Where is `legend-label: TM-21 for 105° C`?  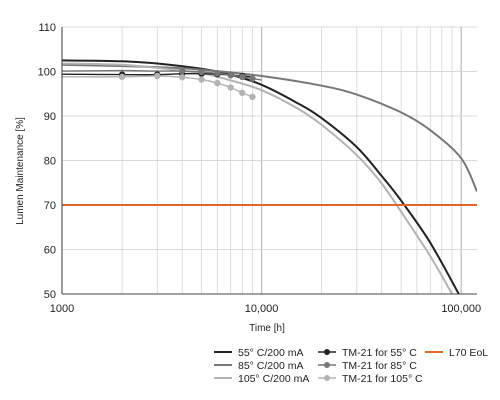 legend-label: TM-21 for 105° C is located at coordinates (382, 379).